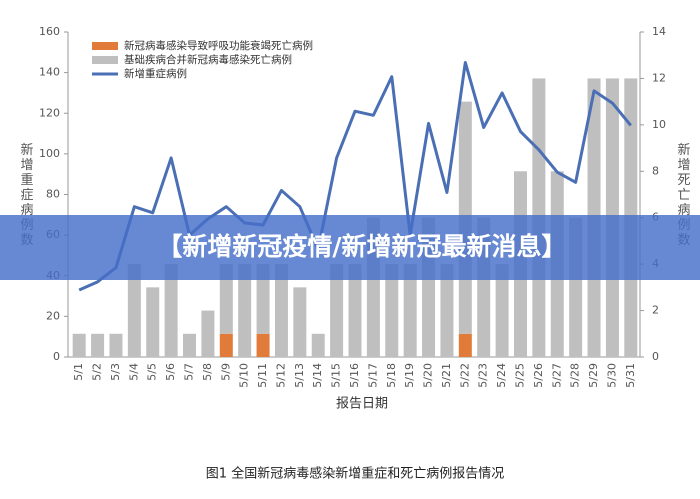 The width and height of the screenshot is (700, 499). I want to click on x-tick-label: 5/7, so click(189, 372).